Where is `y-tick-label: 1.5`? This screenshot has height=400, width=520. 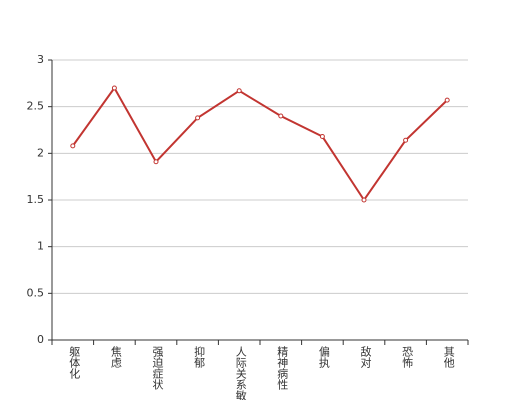
y-tick-label: 1.5 is located at coordinates (36, 199).